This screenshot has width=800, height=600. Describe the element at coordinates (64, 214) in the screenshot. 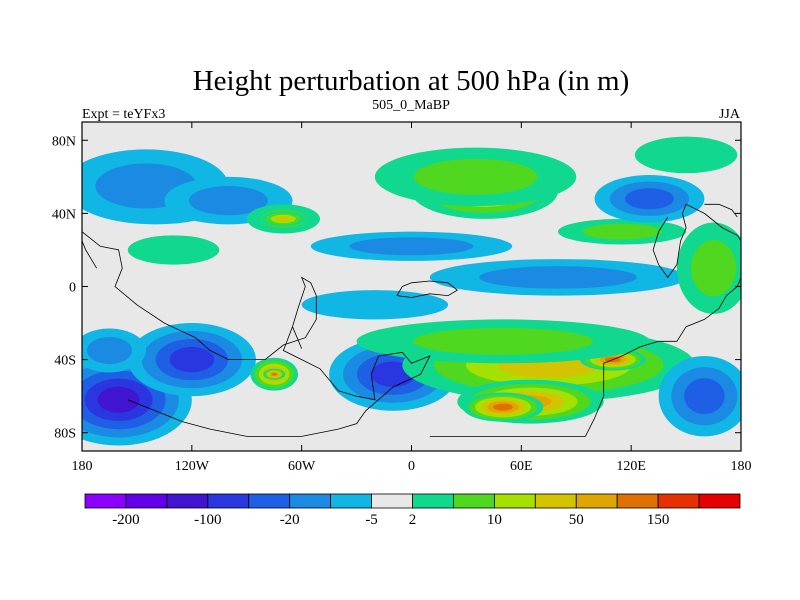

I see `y-tick-label: 40N` at that location.